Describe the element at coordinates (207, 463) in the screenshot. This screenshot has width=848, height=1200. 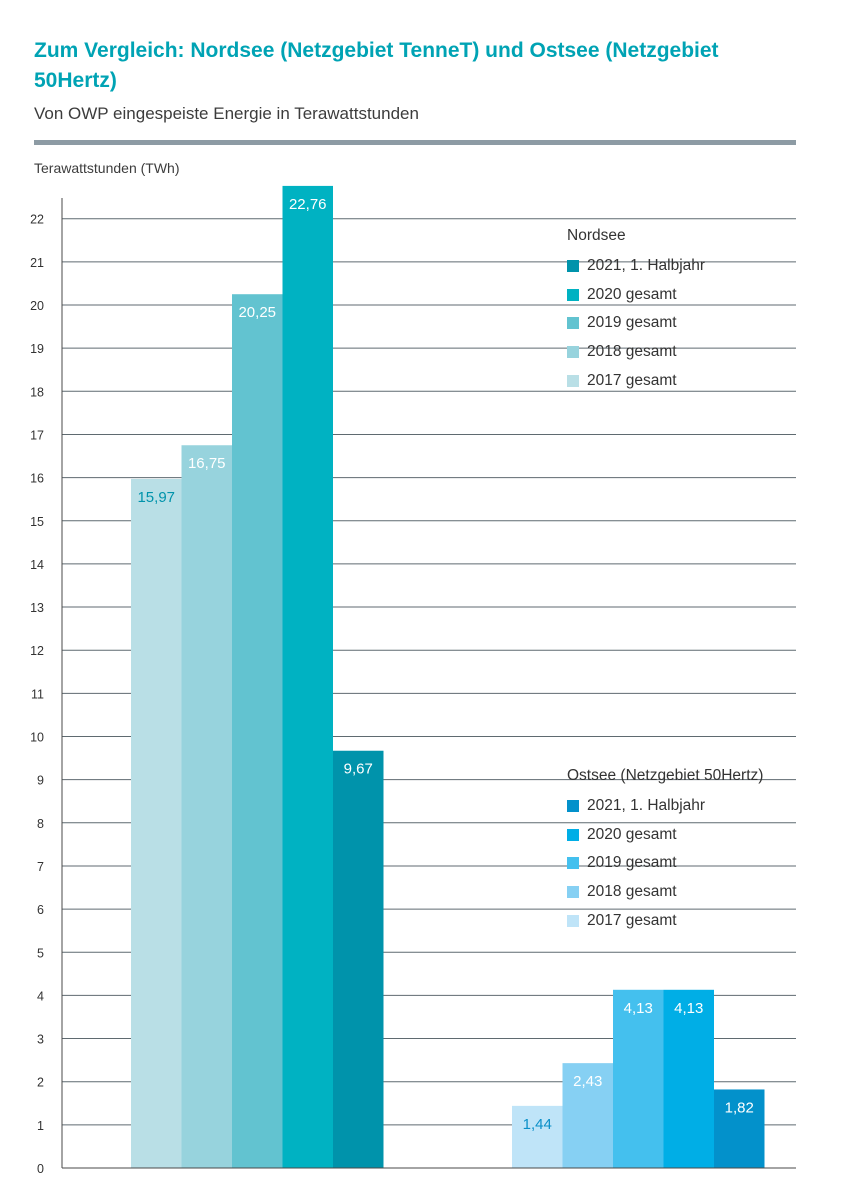
I see `data-label: 16,75` at that location.